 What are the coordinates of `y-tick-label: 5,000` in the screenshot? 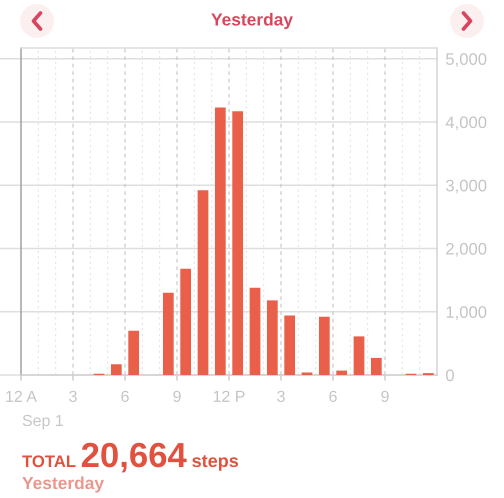 It's located at (466, 60).